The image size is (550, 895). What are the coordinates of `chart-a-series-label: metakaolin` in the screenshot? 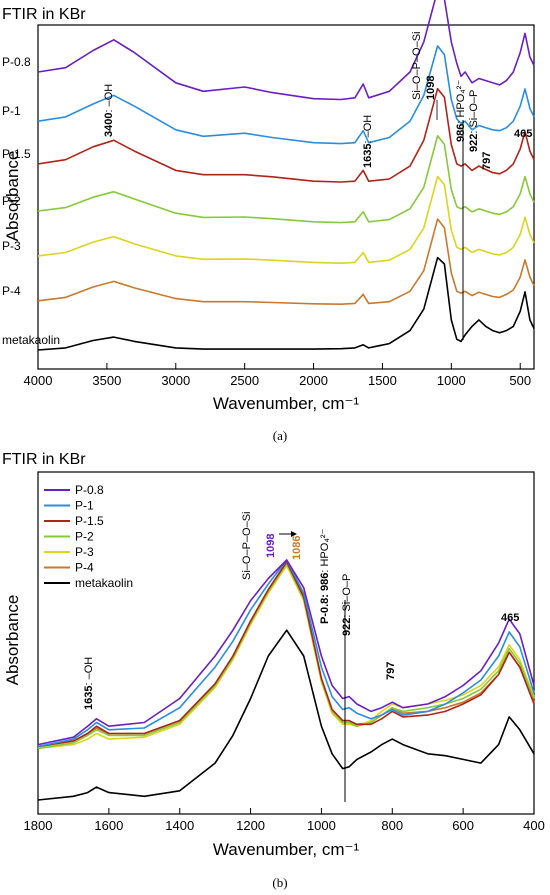 It's located at (31, 340).